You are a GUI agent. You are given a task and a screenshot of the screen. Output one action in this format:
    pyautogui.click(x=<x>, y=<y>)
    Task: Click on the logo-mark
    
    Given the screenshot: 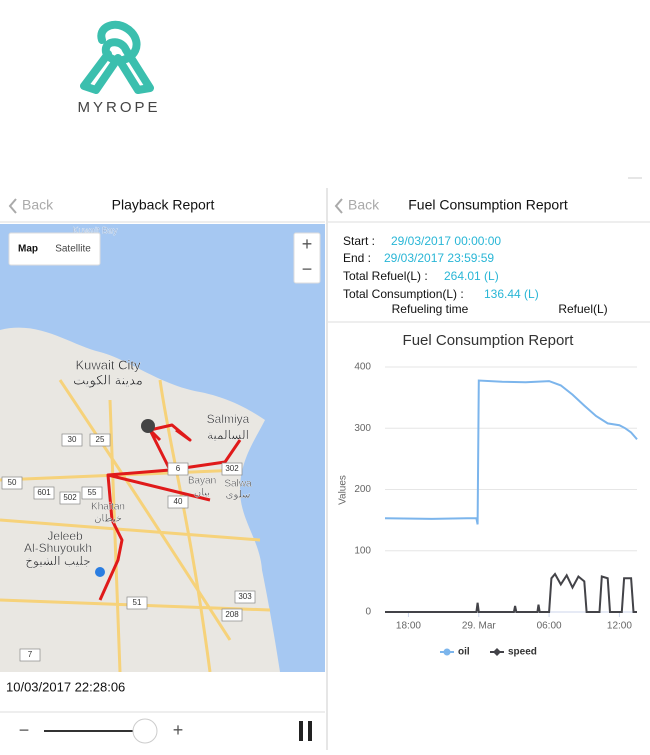 What is the action you would take?
    pyautogui.click(x=117, y=57)
    